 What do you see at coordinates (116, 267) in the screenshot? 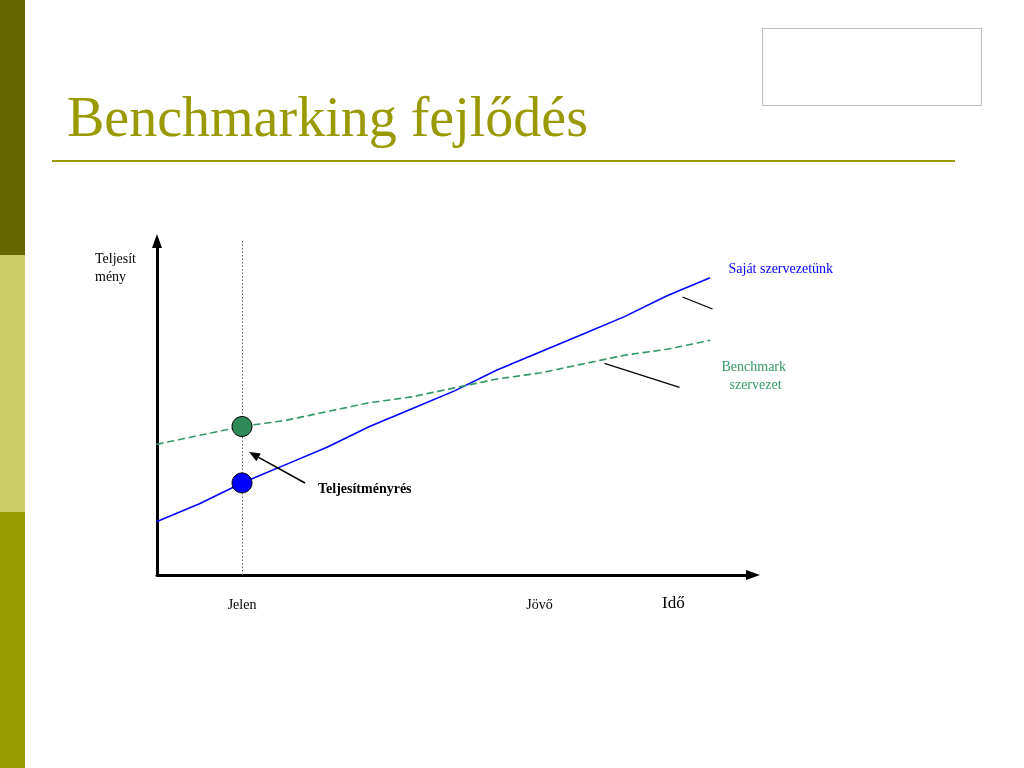
I see `y-axis-title: Teljesít mény` at bounding box center [116, 267].